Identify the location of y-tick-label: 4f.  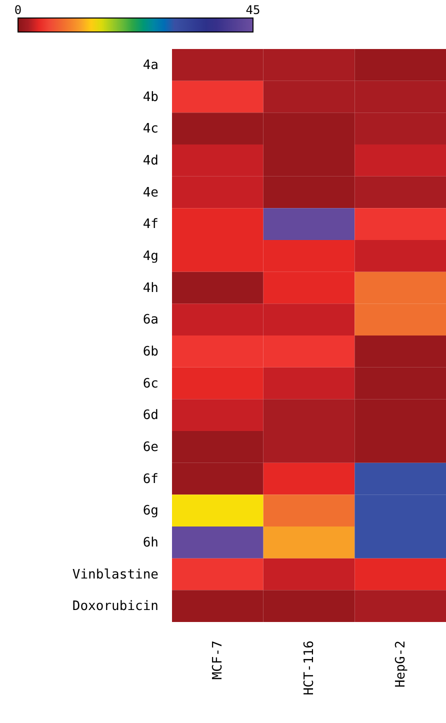
(150, 224).